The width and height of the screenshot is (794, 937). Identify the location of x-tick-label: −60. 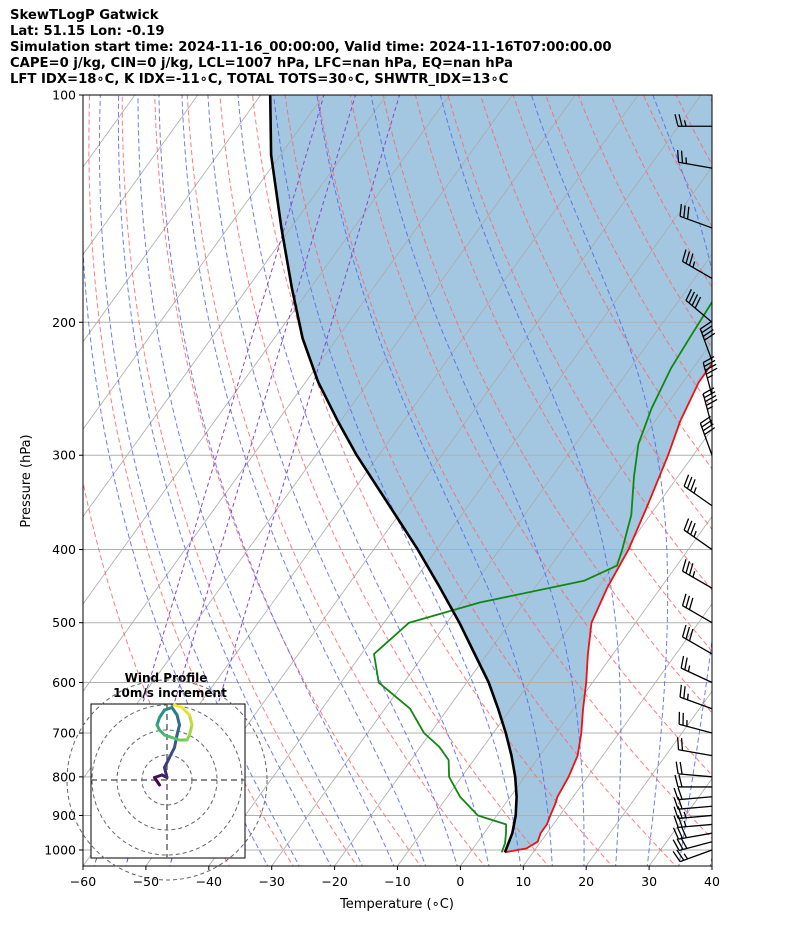
(83, 881).